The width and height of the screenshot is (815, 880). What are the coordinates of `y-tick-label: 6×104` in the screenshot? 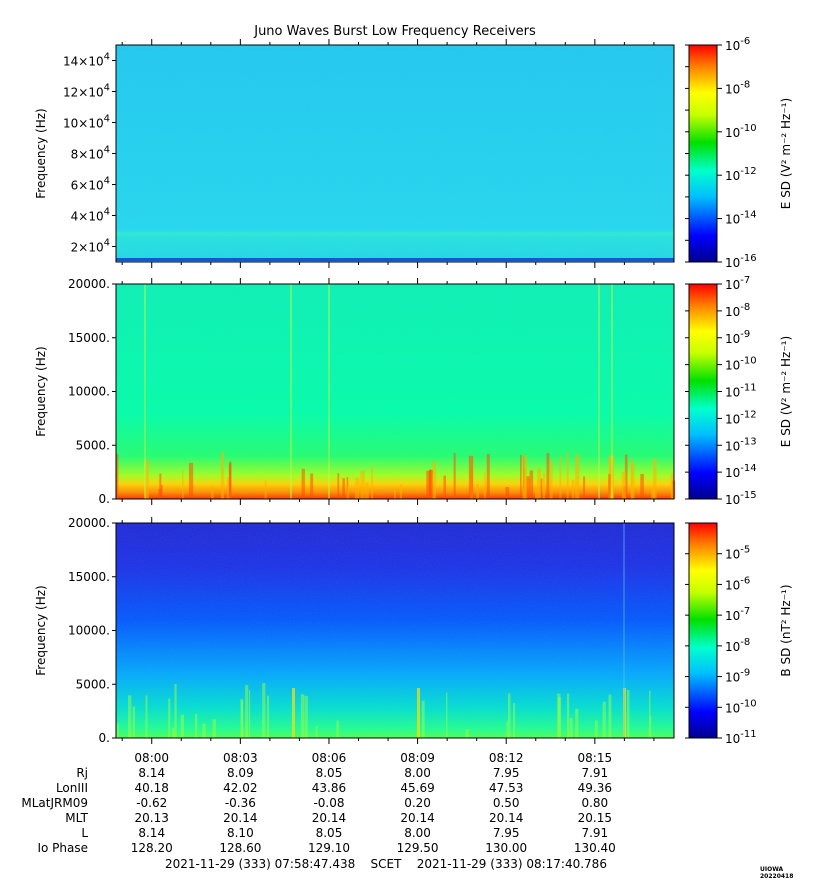 It's located at (90, 184).